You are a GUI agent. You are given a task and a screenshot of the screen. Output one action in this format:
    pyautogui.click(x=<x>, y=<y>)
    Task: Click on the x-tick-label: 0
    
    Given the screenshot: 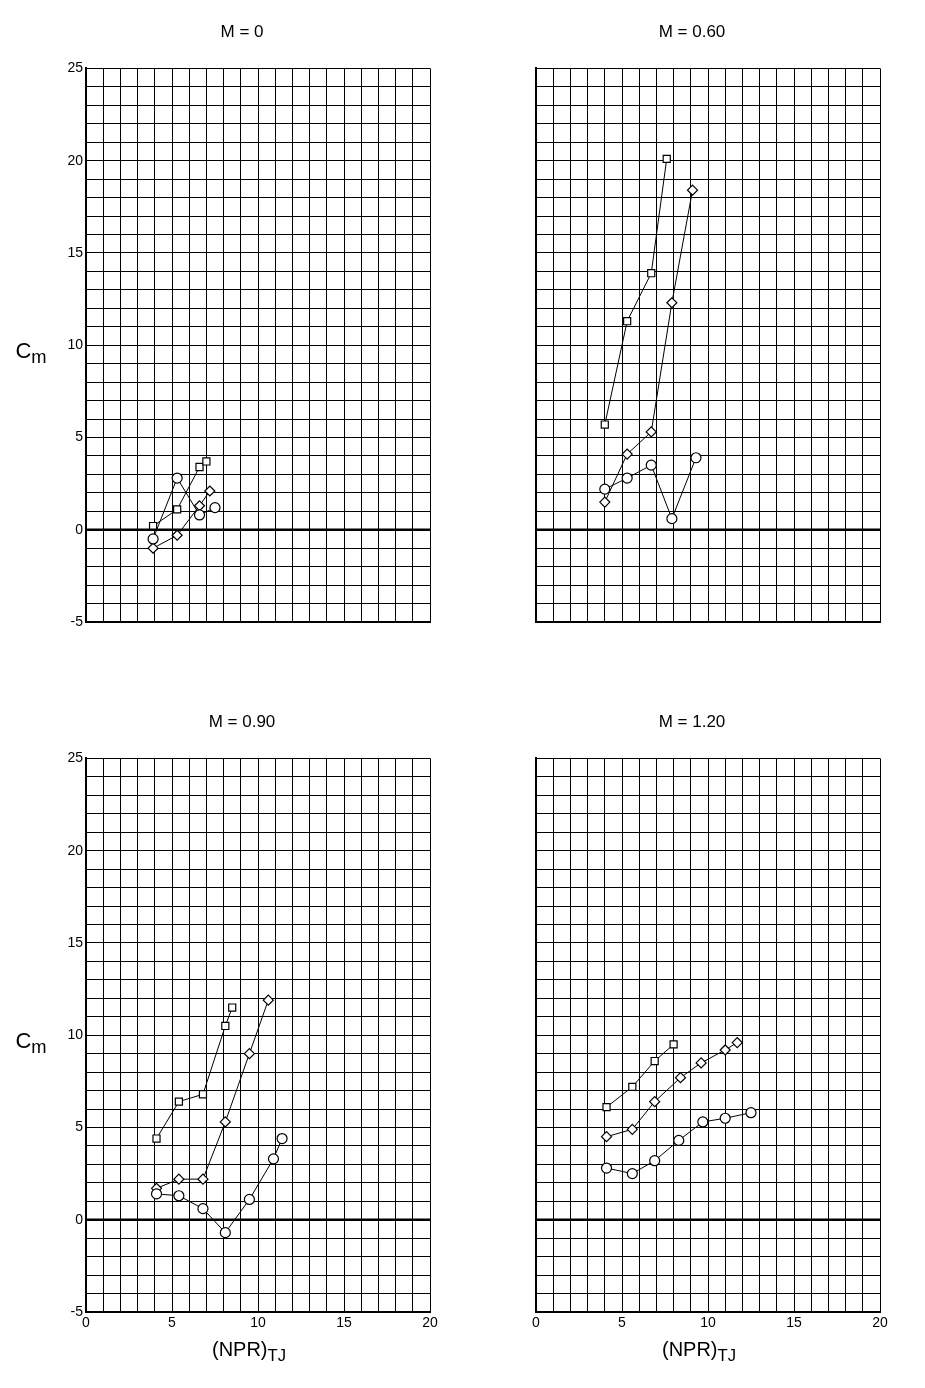 What is the action you would take?
    pyautogui.click(x=536, y=1322)
    